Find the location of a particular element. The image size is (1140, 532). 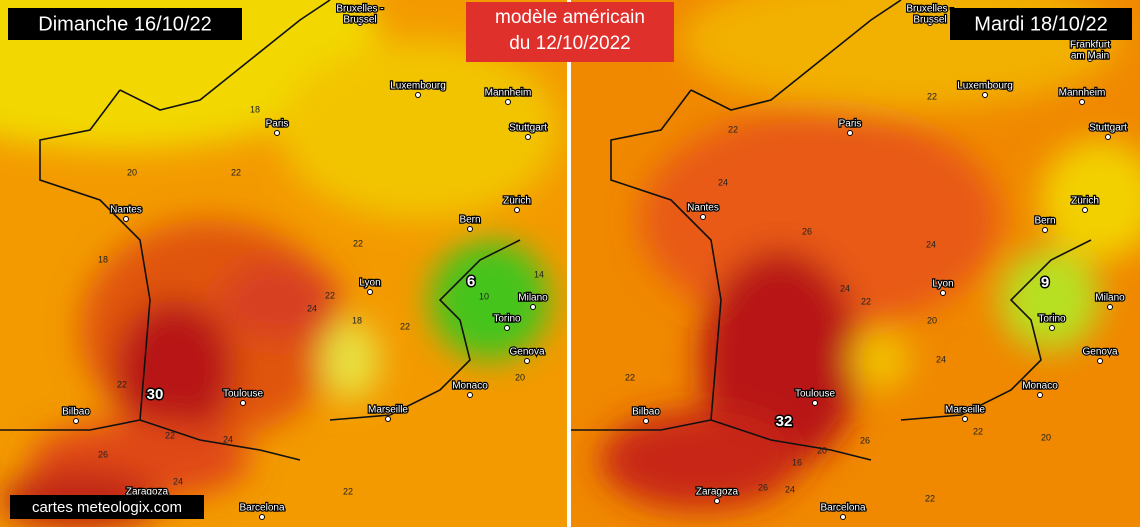

date-box is located at coordinates (1041, 24).